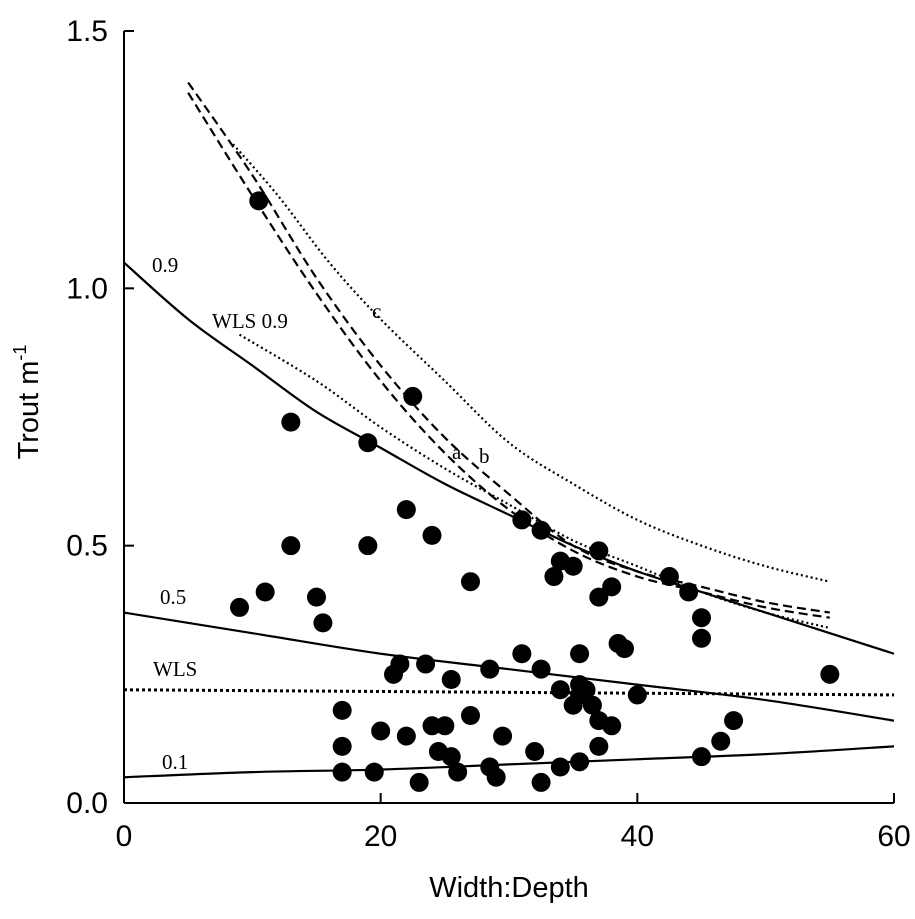 This screenshot has width=915, height=919. Describe the element at coordinates (124, 836) in the screenshot. I see `x-tick-label: 0` at that location.